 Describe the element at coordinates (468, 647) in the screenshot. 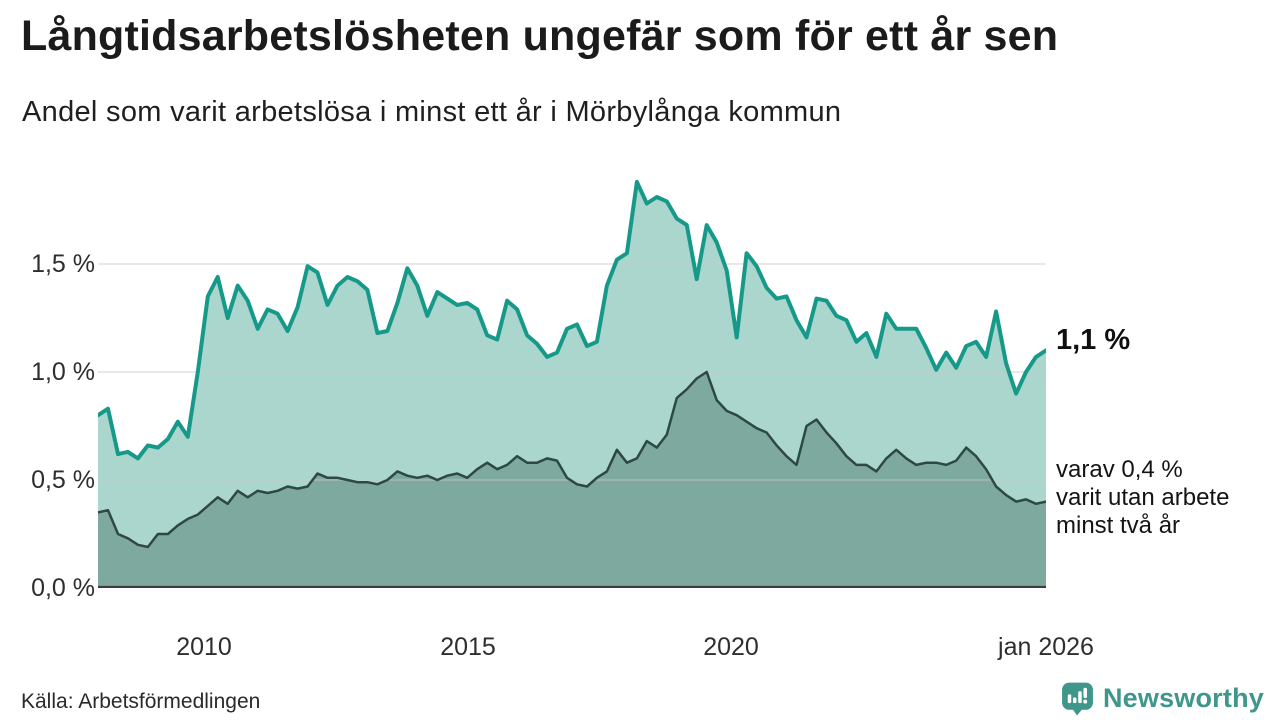

I see `x-axis-tick-2015: 2015` at that location.